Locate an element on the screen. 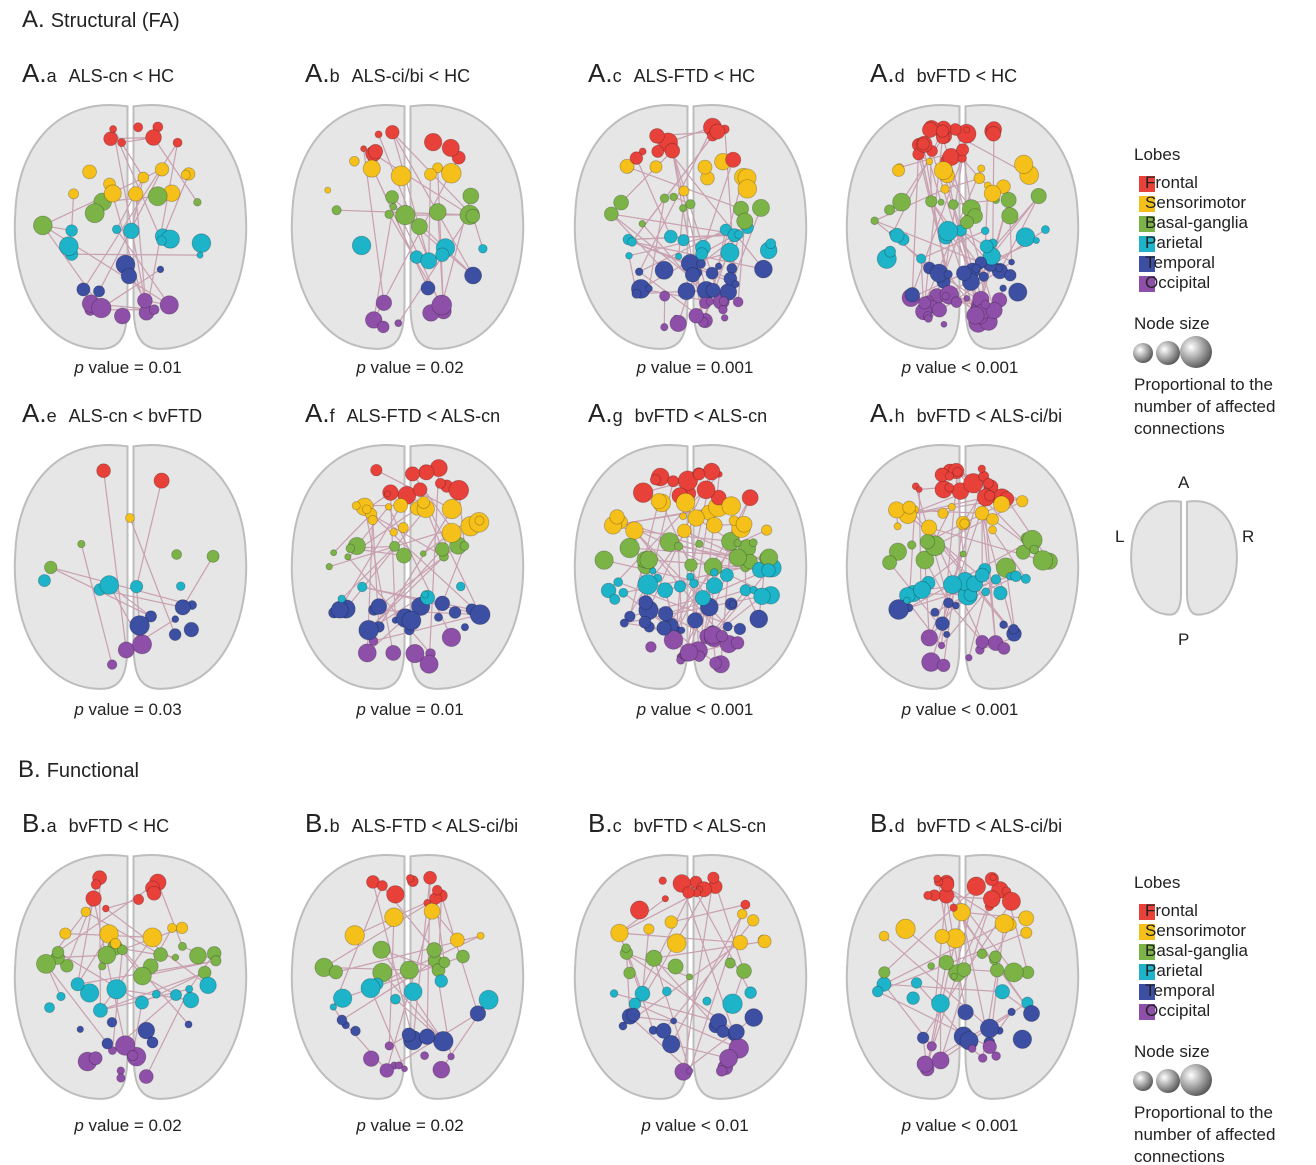 Image resolution: width=1316 pixels, height=1165 pixels. lobe-name: Temporal is located at coordinates (1180, 990).